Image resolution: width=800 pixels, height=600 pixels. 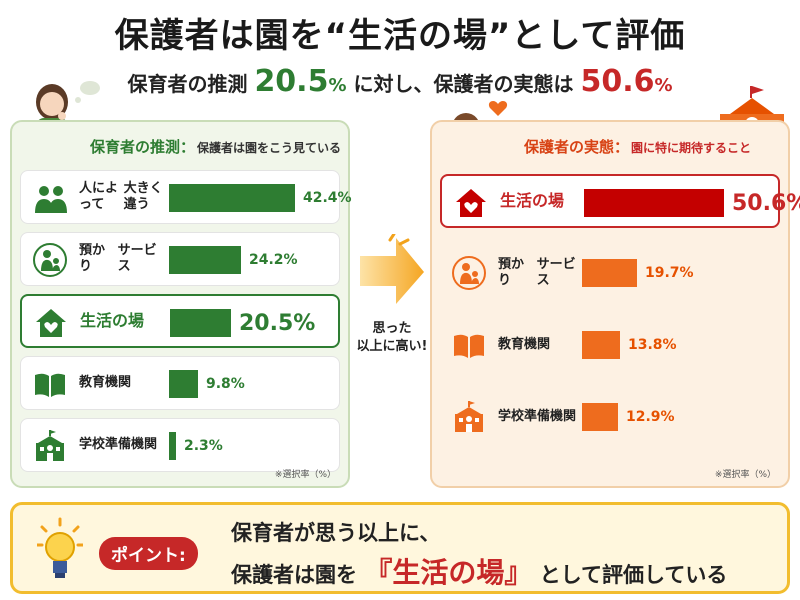 I want to click on actual-panel-header: 保護者の実態： 園に特に期待すること, so click(x=637, y=146).